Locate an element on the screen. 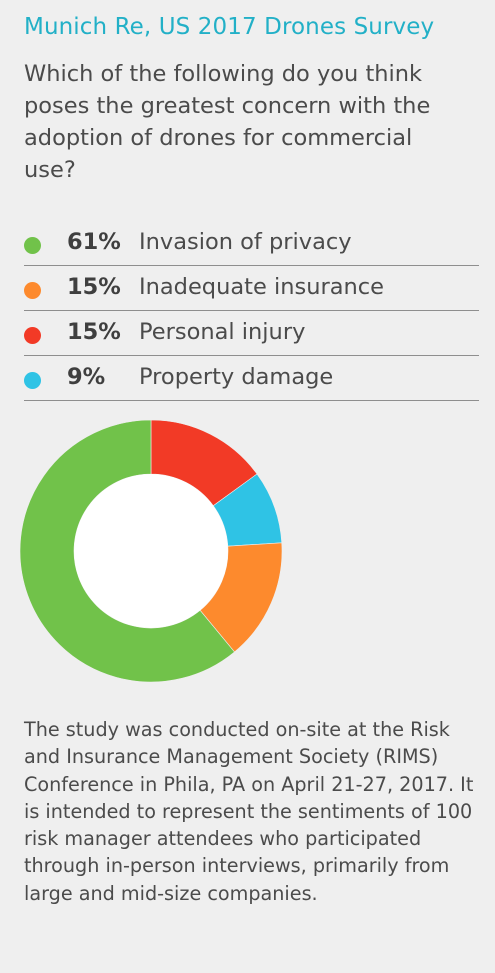 The width and height of the screenshot is (495, 973). donut-hole is located at coordinates (151, 551).